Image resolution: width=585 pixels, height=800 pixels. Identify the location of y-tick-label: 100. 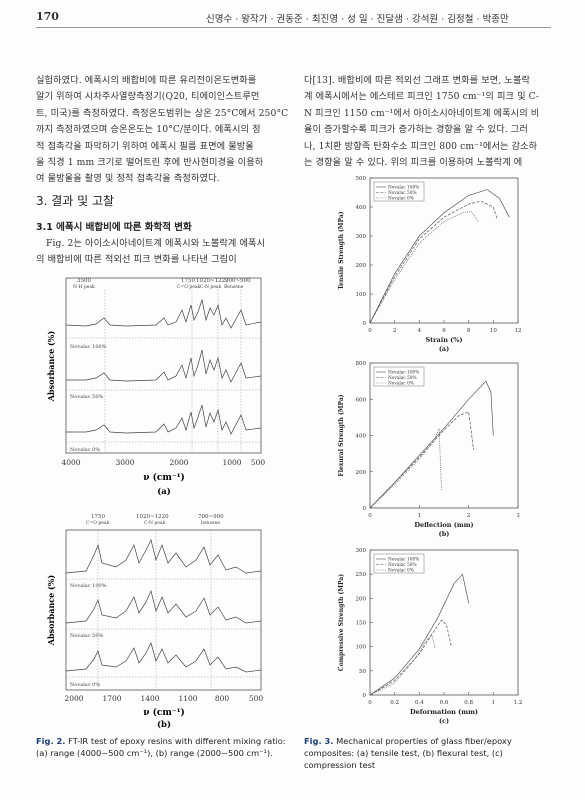
(361, 648).